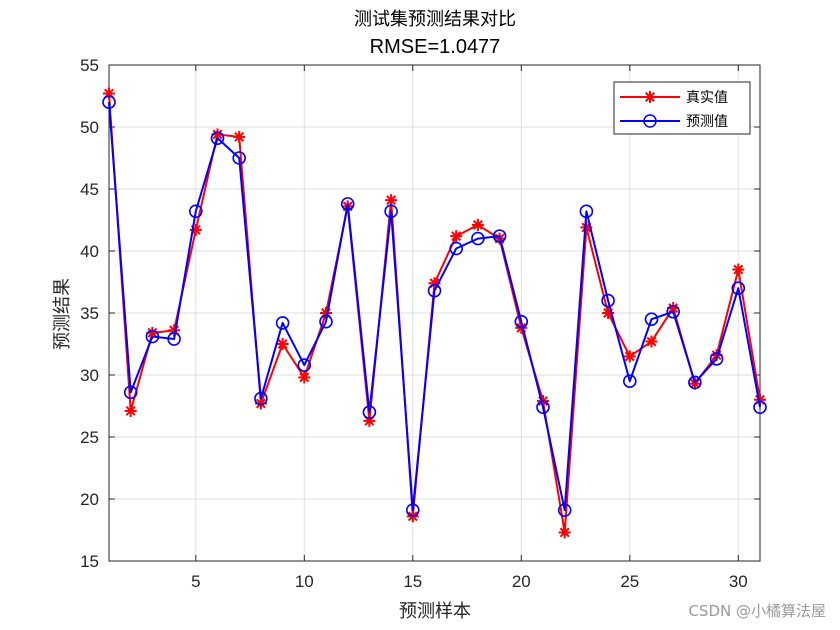 The height and width of the screenshot is (630, 840). I want to click on legend: 真实值 预测值, so click(682, 108).